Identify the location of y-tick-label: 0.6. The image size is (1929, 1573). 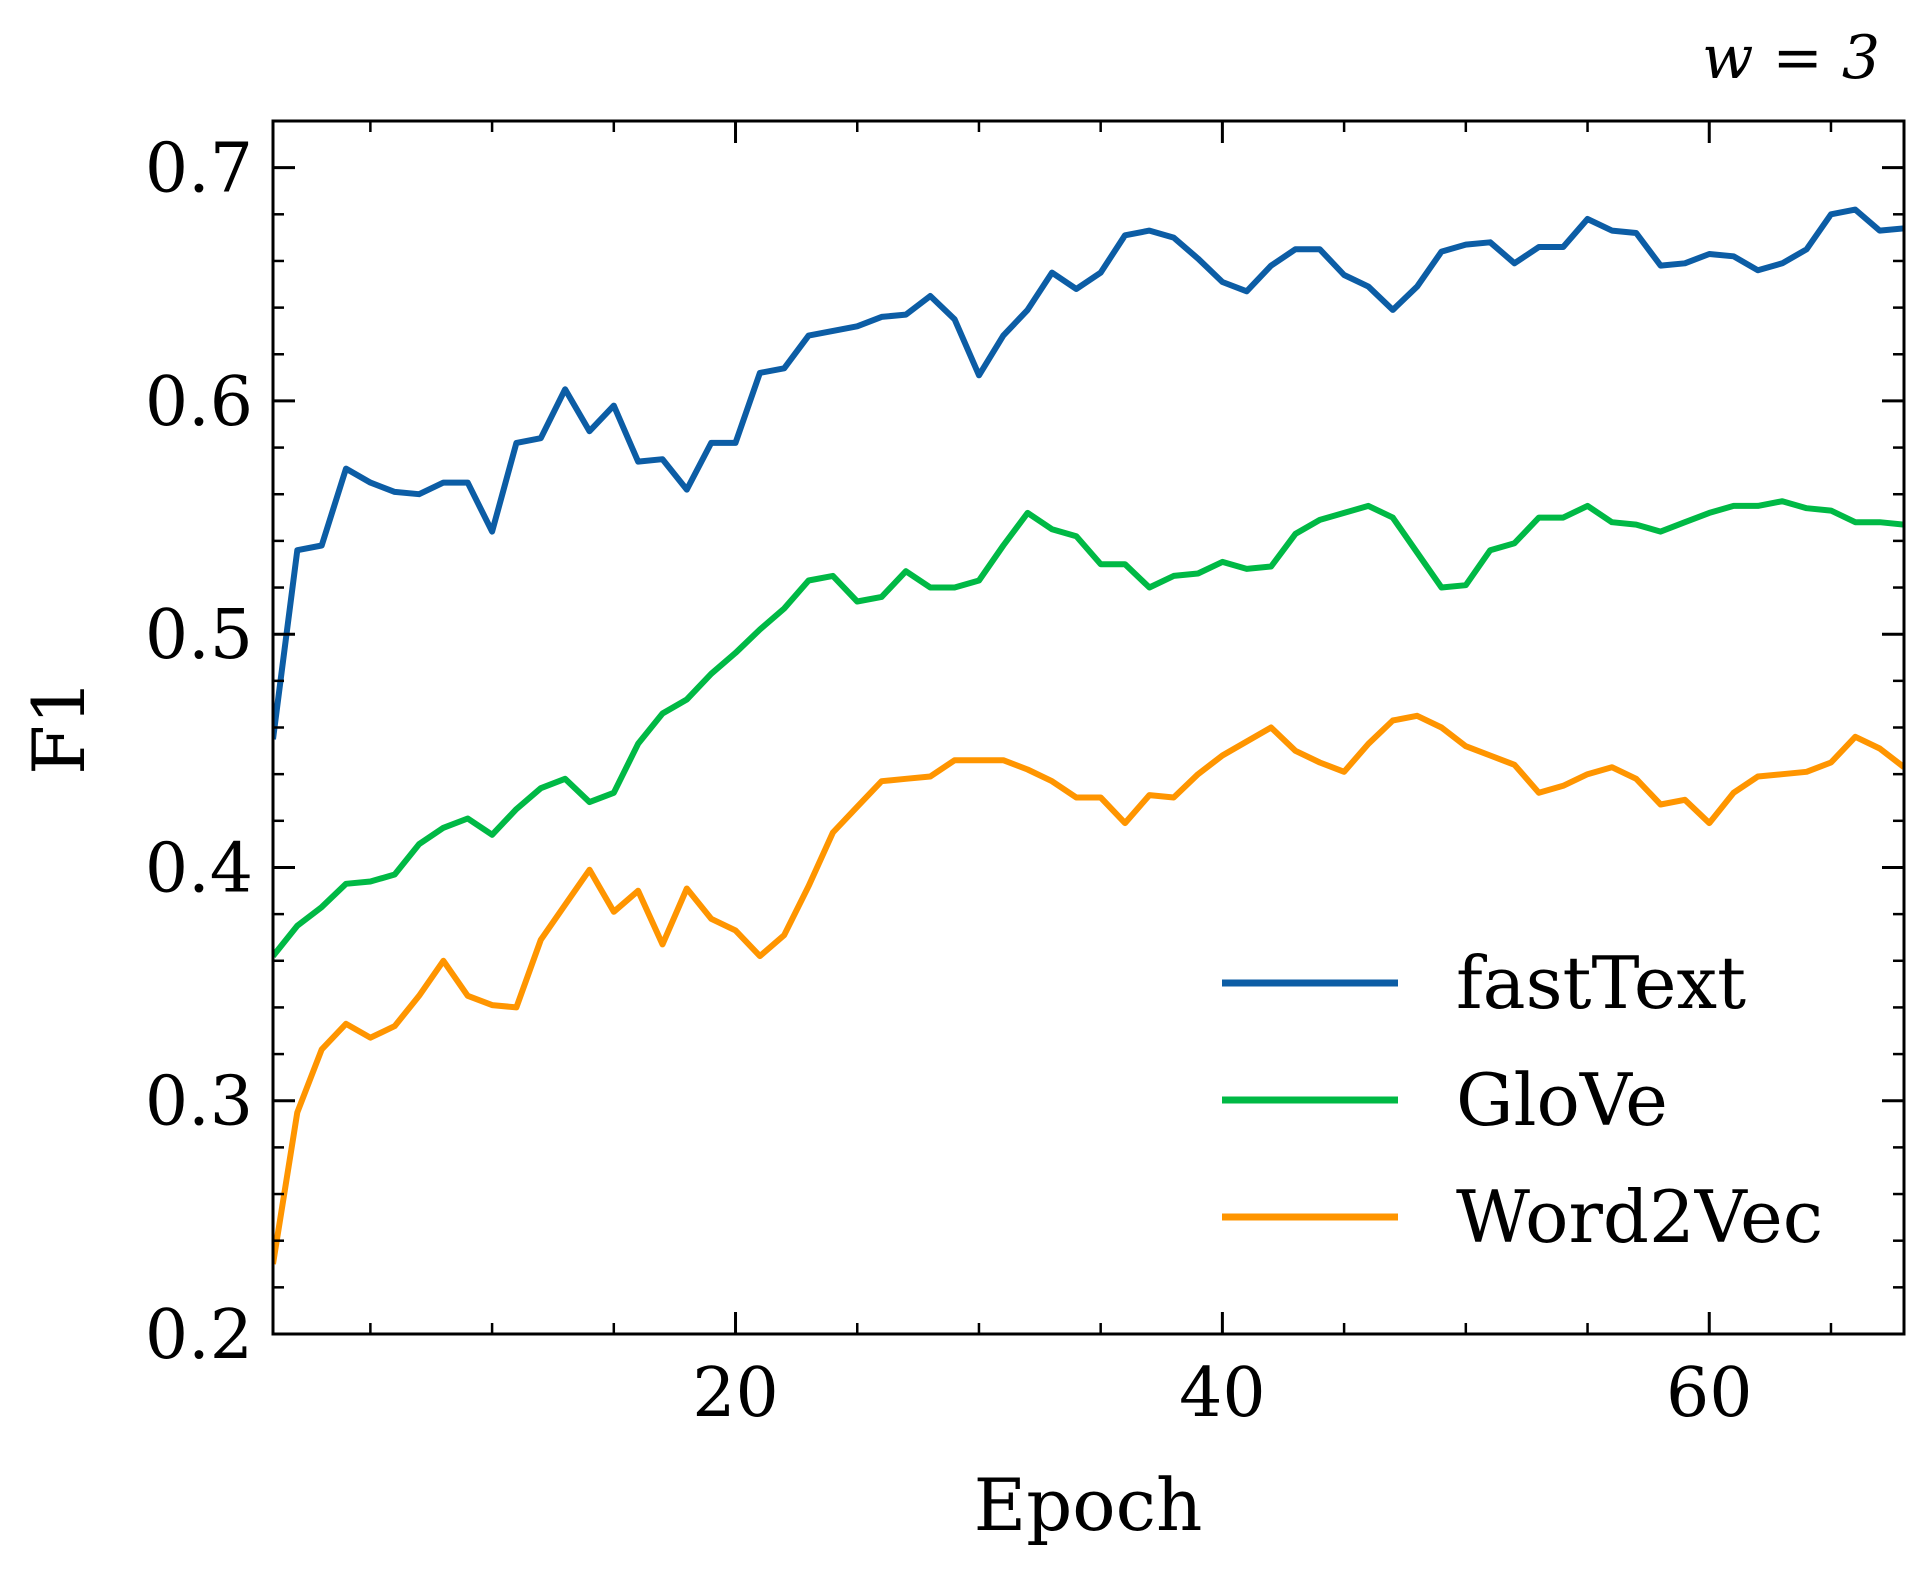
(199, 402).